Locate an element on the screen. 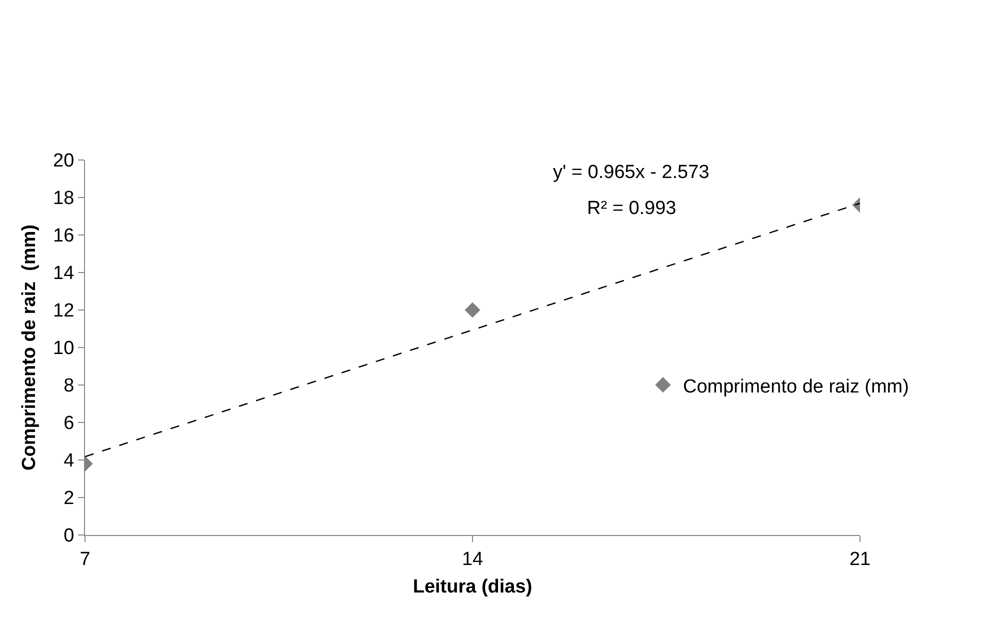  annotation: R² = 0.993 is located at coordinates (631, 208).